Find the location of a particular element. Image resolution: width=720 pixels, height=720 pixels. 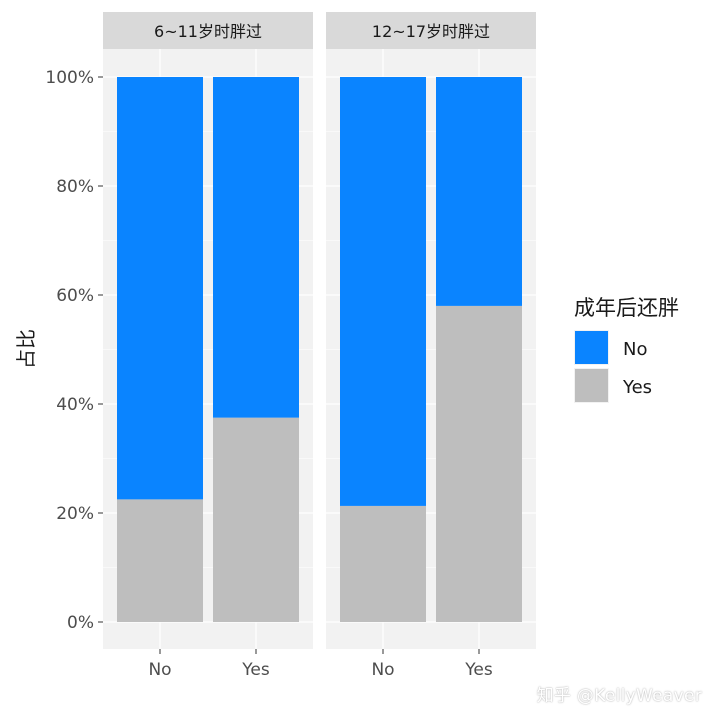

y-tick-label: 100% is located at coordinates (69, 78).